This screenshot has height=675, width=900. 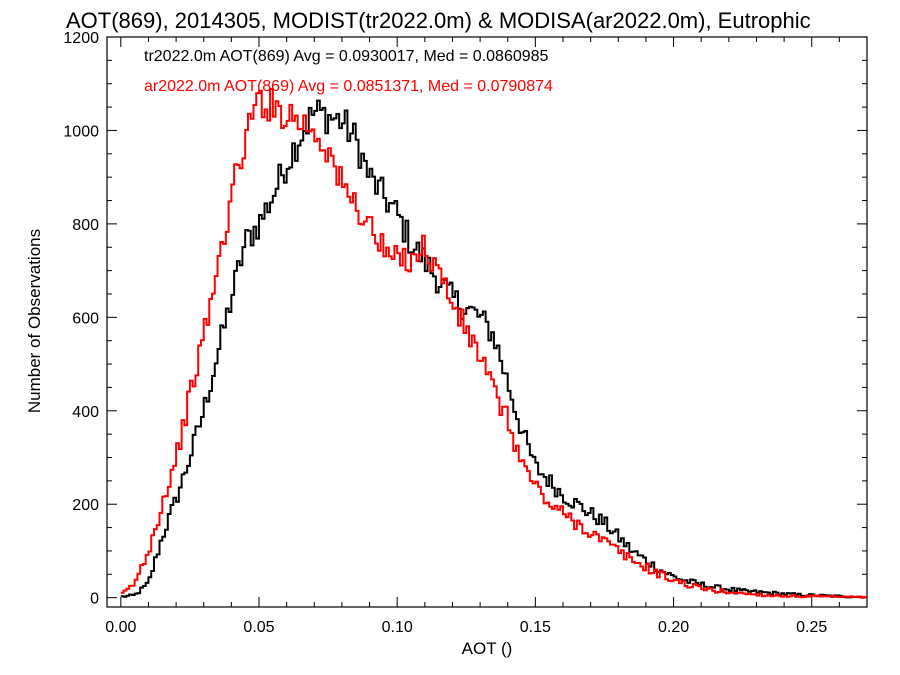 What do you see at coordinates (94, 599) in the screenshot?
I see `y-tick-label: 0` at bounding box center [94, 599].